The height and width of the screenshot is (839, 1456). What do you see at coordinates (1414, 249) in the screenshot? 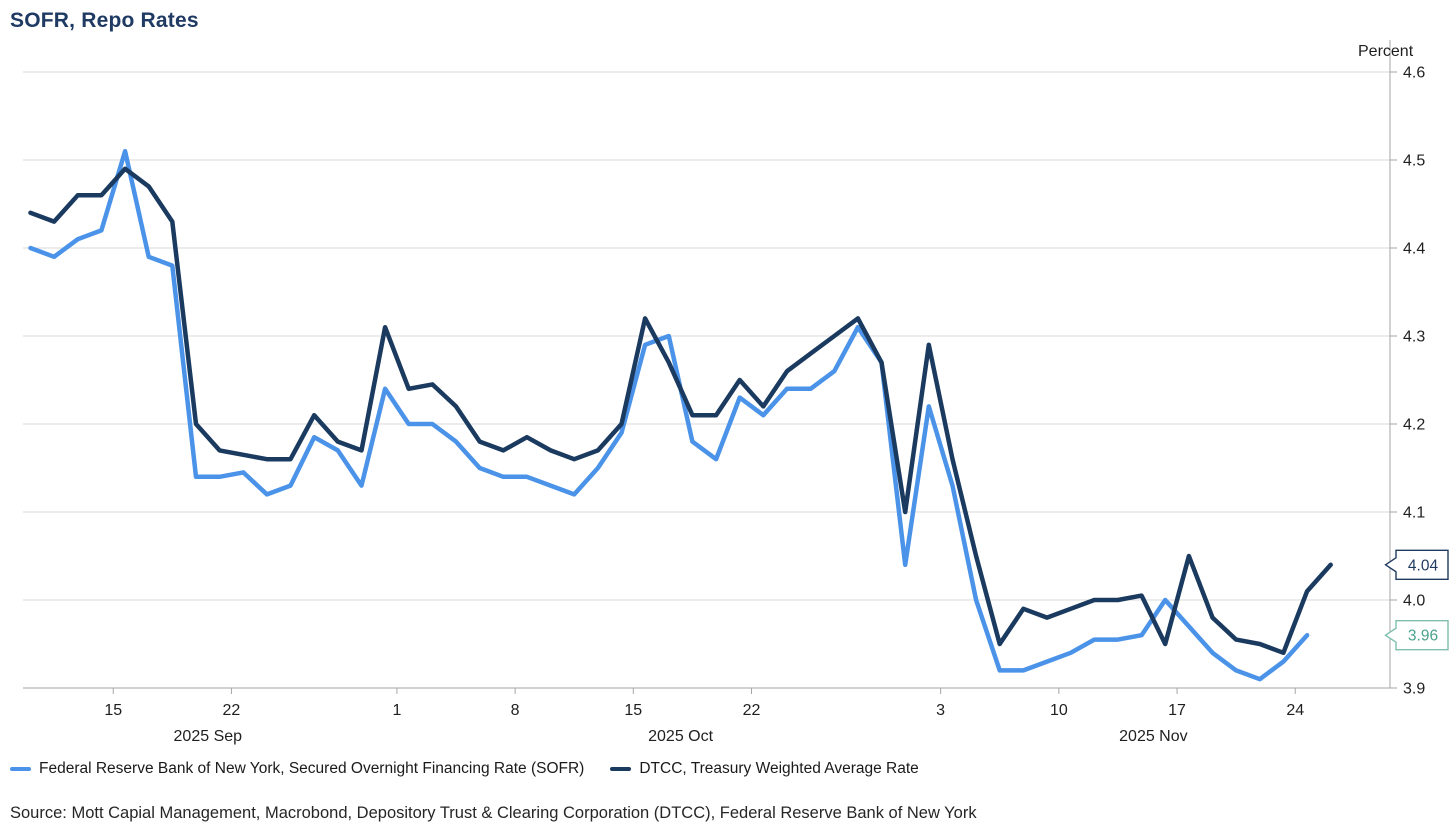
I see `y-tick-label: 4.4` at bounding box center [1414, 249].